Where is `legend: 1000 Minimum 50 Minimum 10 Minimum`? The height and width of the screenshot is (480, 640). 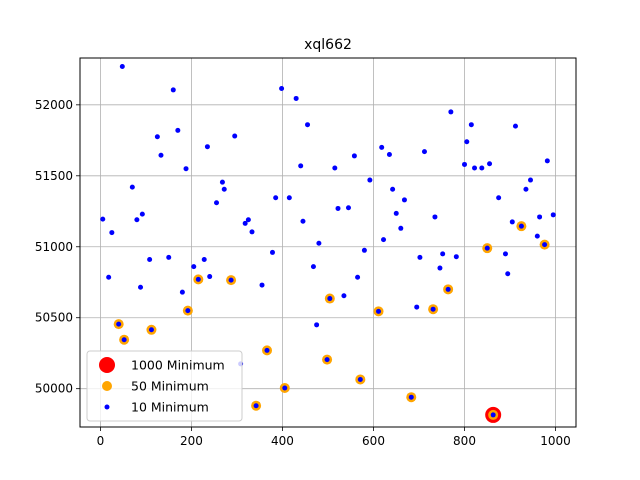 legend: 1000 Minimum 50 Minimum 10 Minimum is located at coordinates (164, 386).